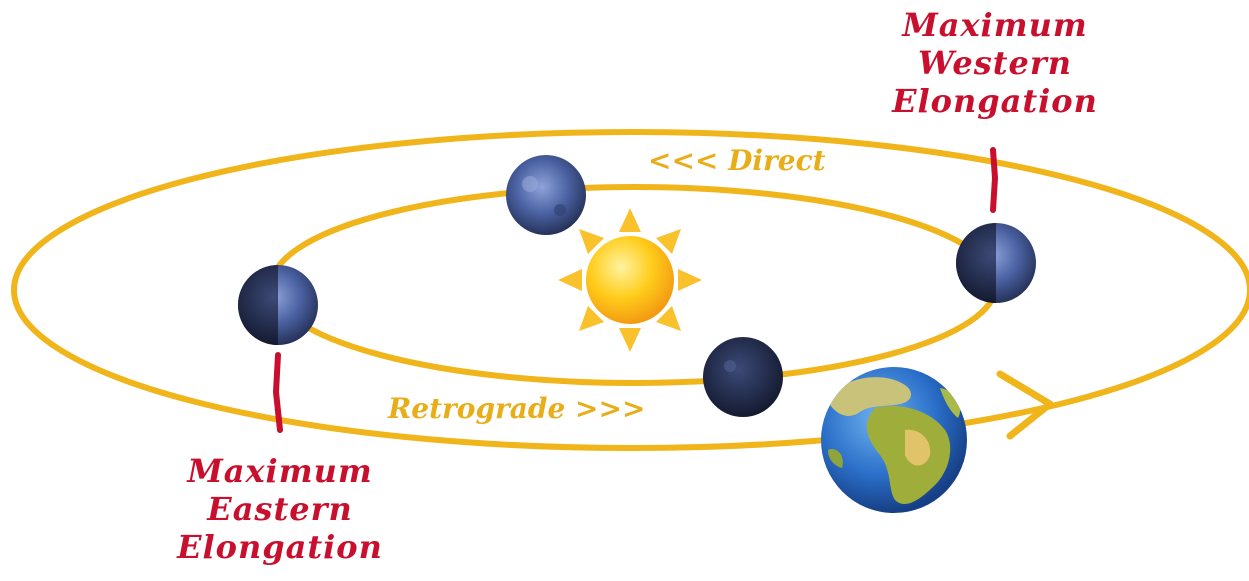  I want to click on eastern-label-line-1: Maximum, so click(280, 471).